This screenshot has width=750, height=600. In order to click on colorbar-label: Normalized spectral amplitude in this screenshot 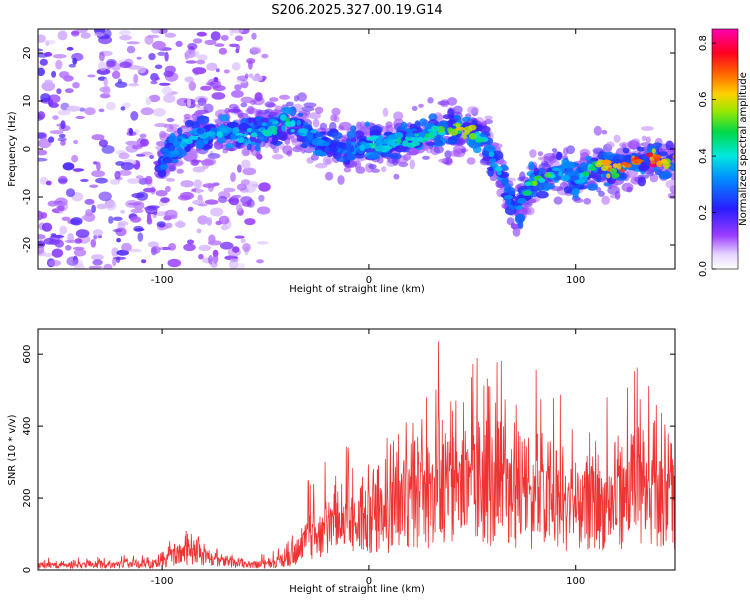, I will do `click(743, 149)`.